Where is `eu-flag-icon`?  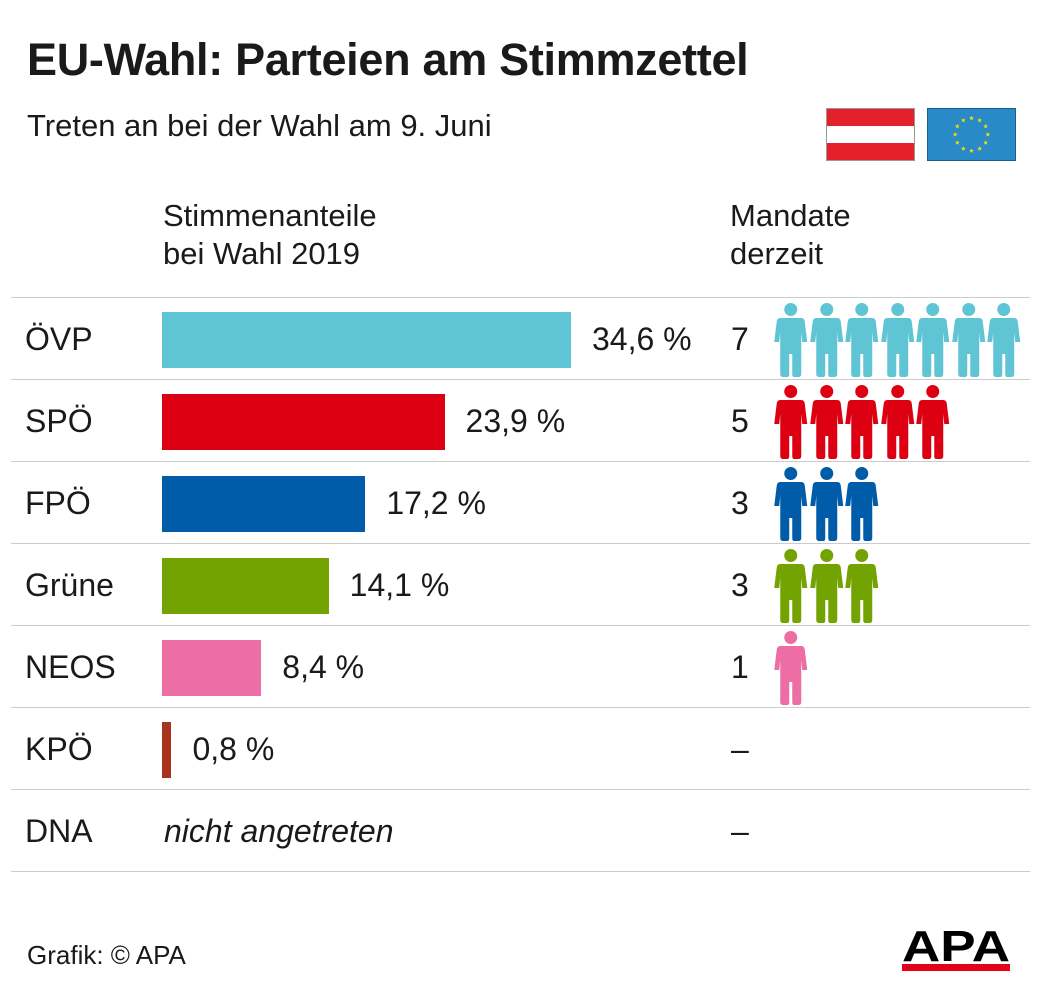
eu-flag-icon is located at coordinates (971, 134).